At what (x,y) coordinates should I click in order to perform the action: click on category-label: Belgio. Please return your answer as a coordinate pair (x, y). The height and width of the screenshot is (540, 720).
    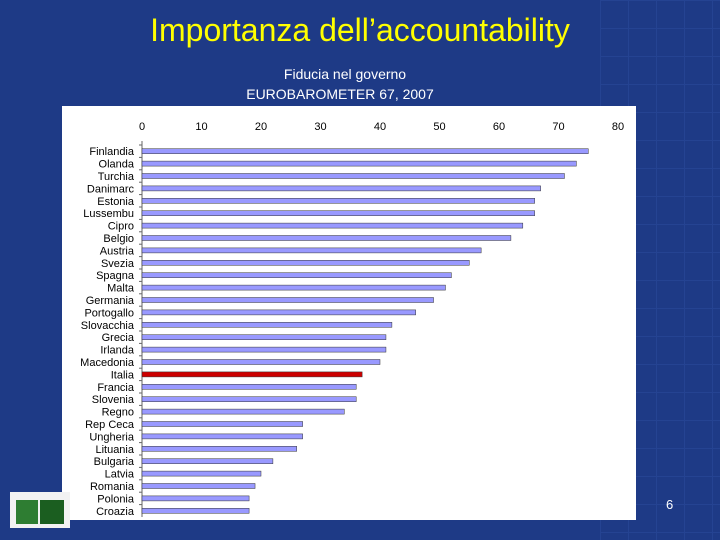
    Looking at the image, I should click on (118, 239).